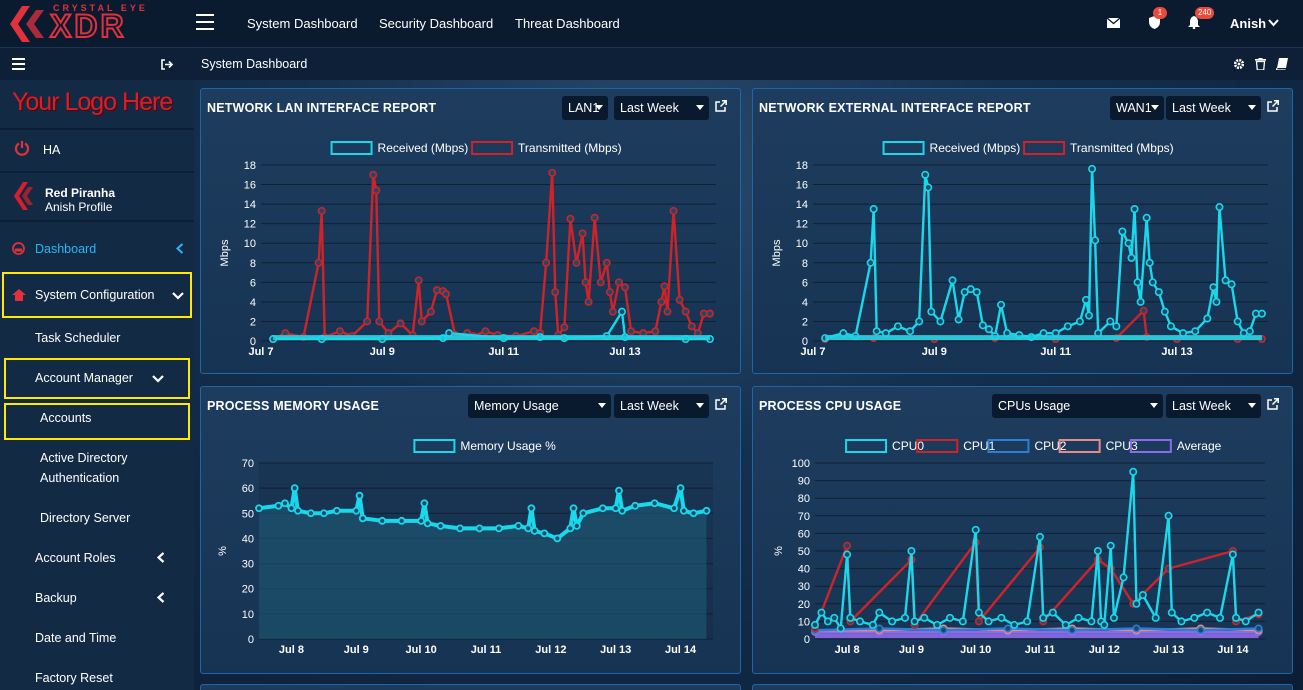 The height and width of the screenshot is (690, 1303). Describe the element at coordinates (1154, 22) in the screenshot. I see `shield-icon` at that location.